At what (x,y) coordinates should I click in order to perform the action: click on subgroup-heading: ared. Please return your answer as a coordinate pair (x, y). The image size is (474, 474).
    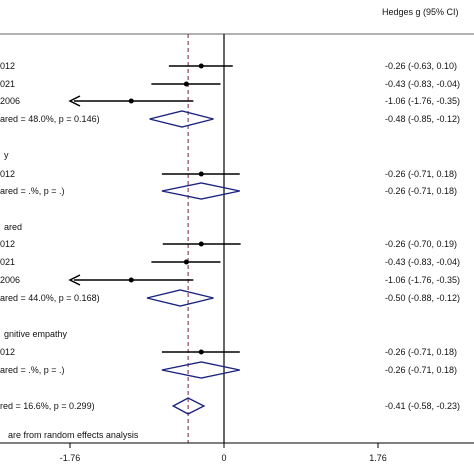
    Looking at the image, I should click on (13, 227).